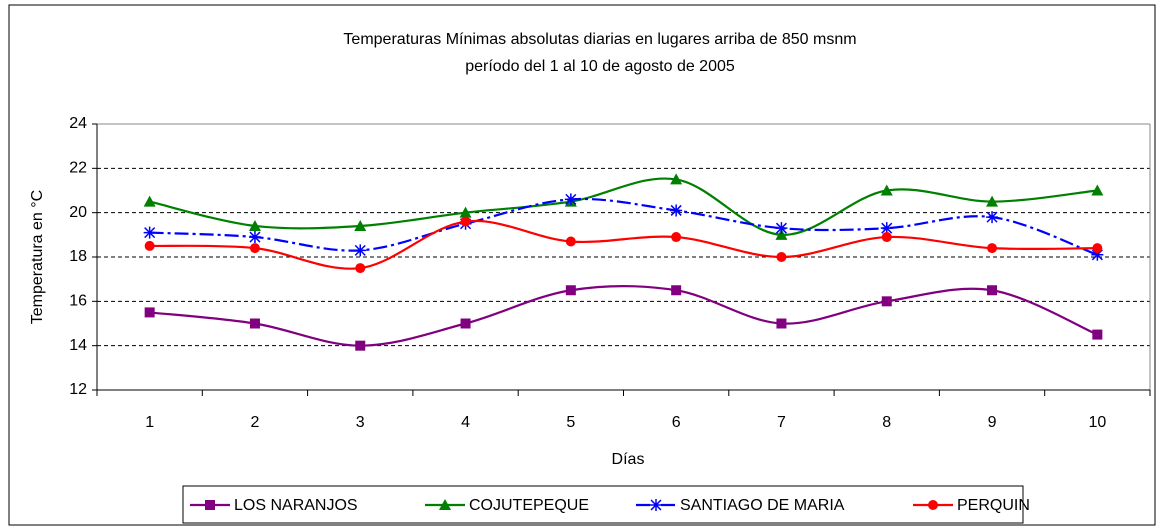 The image size is (1164, 531). What do you see at coordinates (600, 66) in the screenshot?
I see `chart-subtitle: período del 1 al 10 de agosto de 2005` at bounding box center [600, 66].